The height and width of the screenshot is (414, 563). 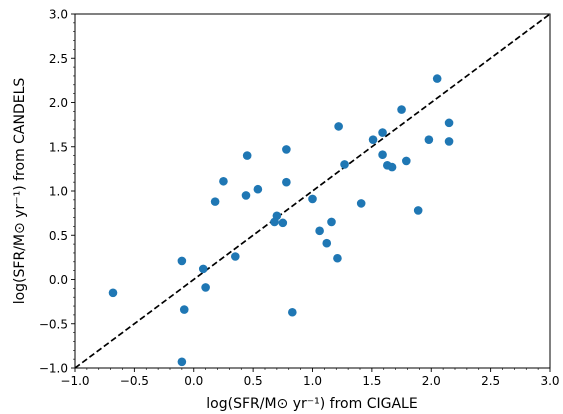 What do you see at coordinates (58, 15) in the screenshot?
I see `y-tick-label: 3.0` at bounding box center [58, 15].